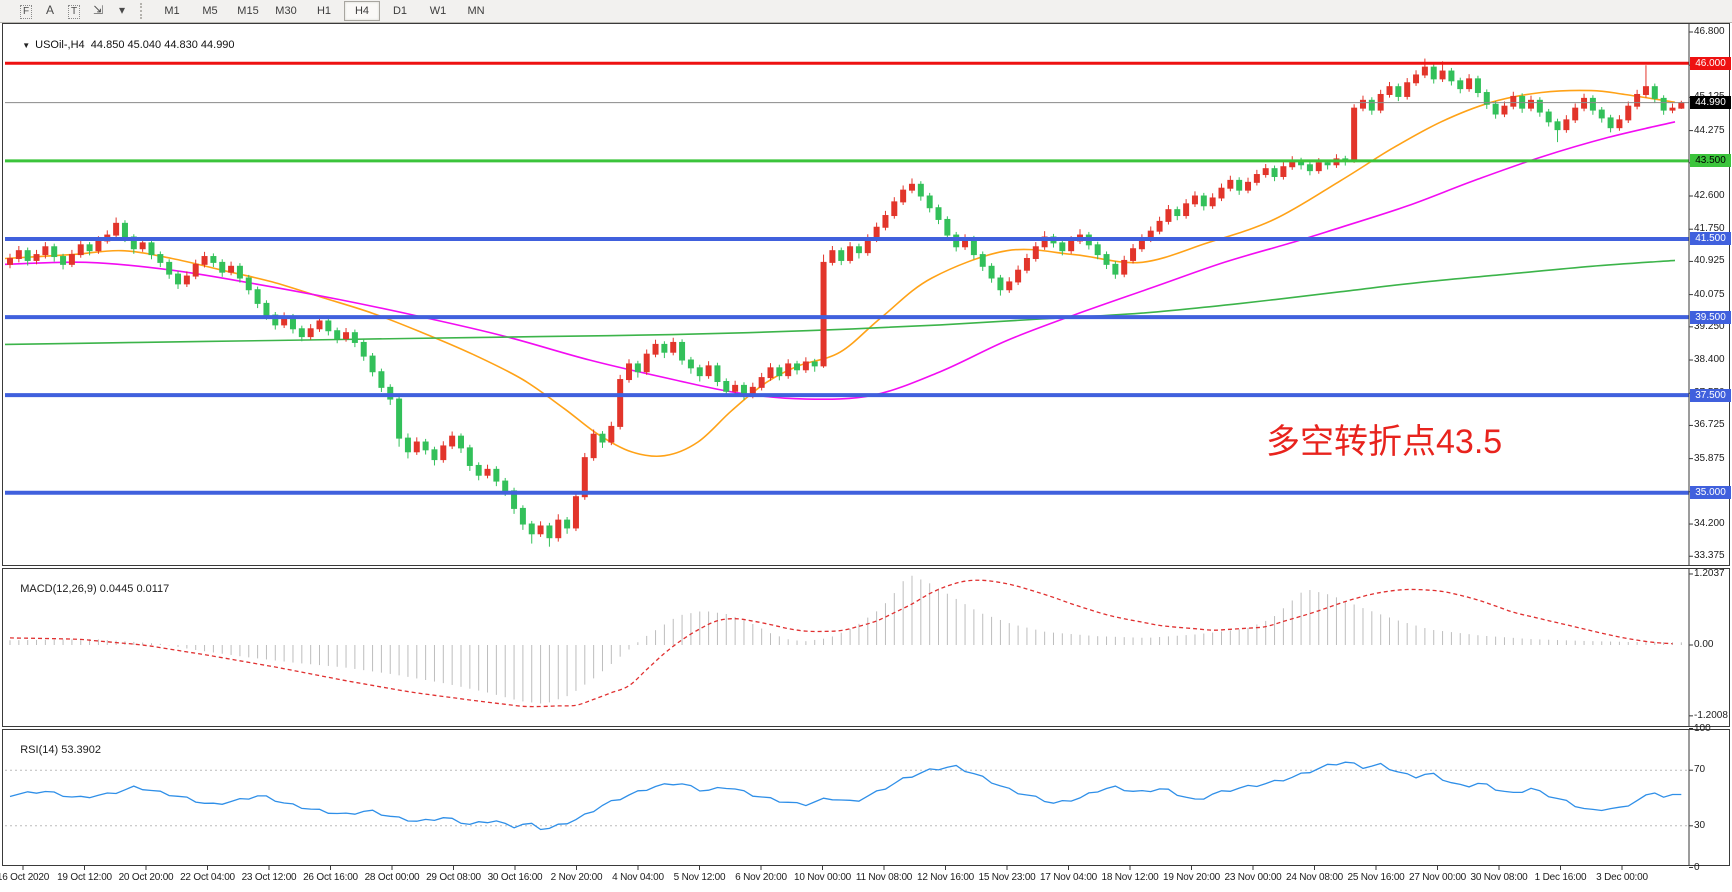 This screenshot has height=892, width=1732. What do you see at coordinates (1499, 877) in the screenshot?
I see `date-label-24: 30 Nov 08:00` at bounding box center [1499, 877].